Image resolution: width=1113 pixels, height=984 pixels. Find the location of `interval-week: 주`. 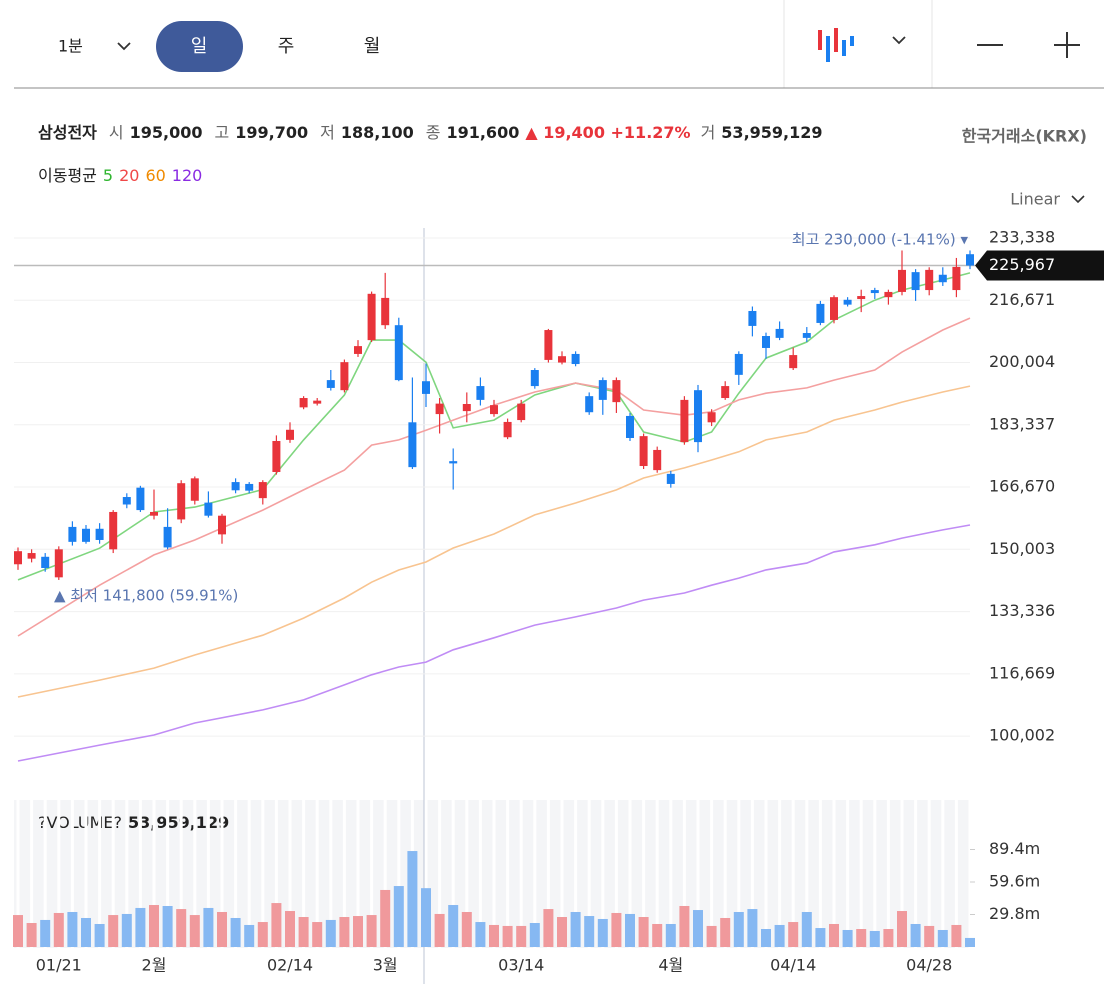

interval-week: 주 is located at coordinates (286, 46).